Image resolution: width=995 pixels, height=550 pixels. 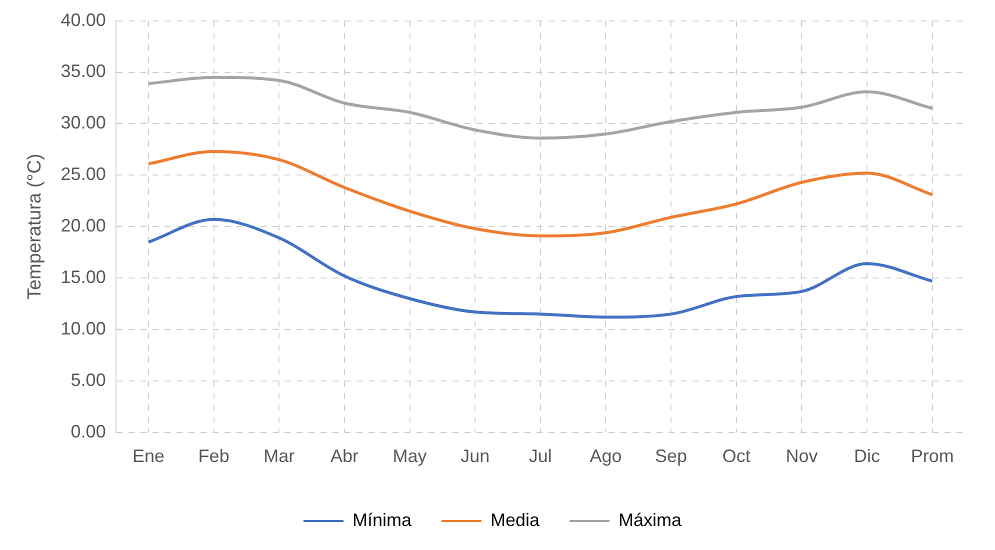 I want to click on x-tick-label: Jul, so click(x=540, y=456).